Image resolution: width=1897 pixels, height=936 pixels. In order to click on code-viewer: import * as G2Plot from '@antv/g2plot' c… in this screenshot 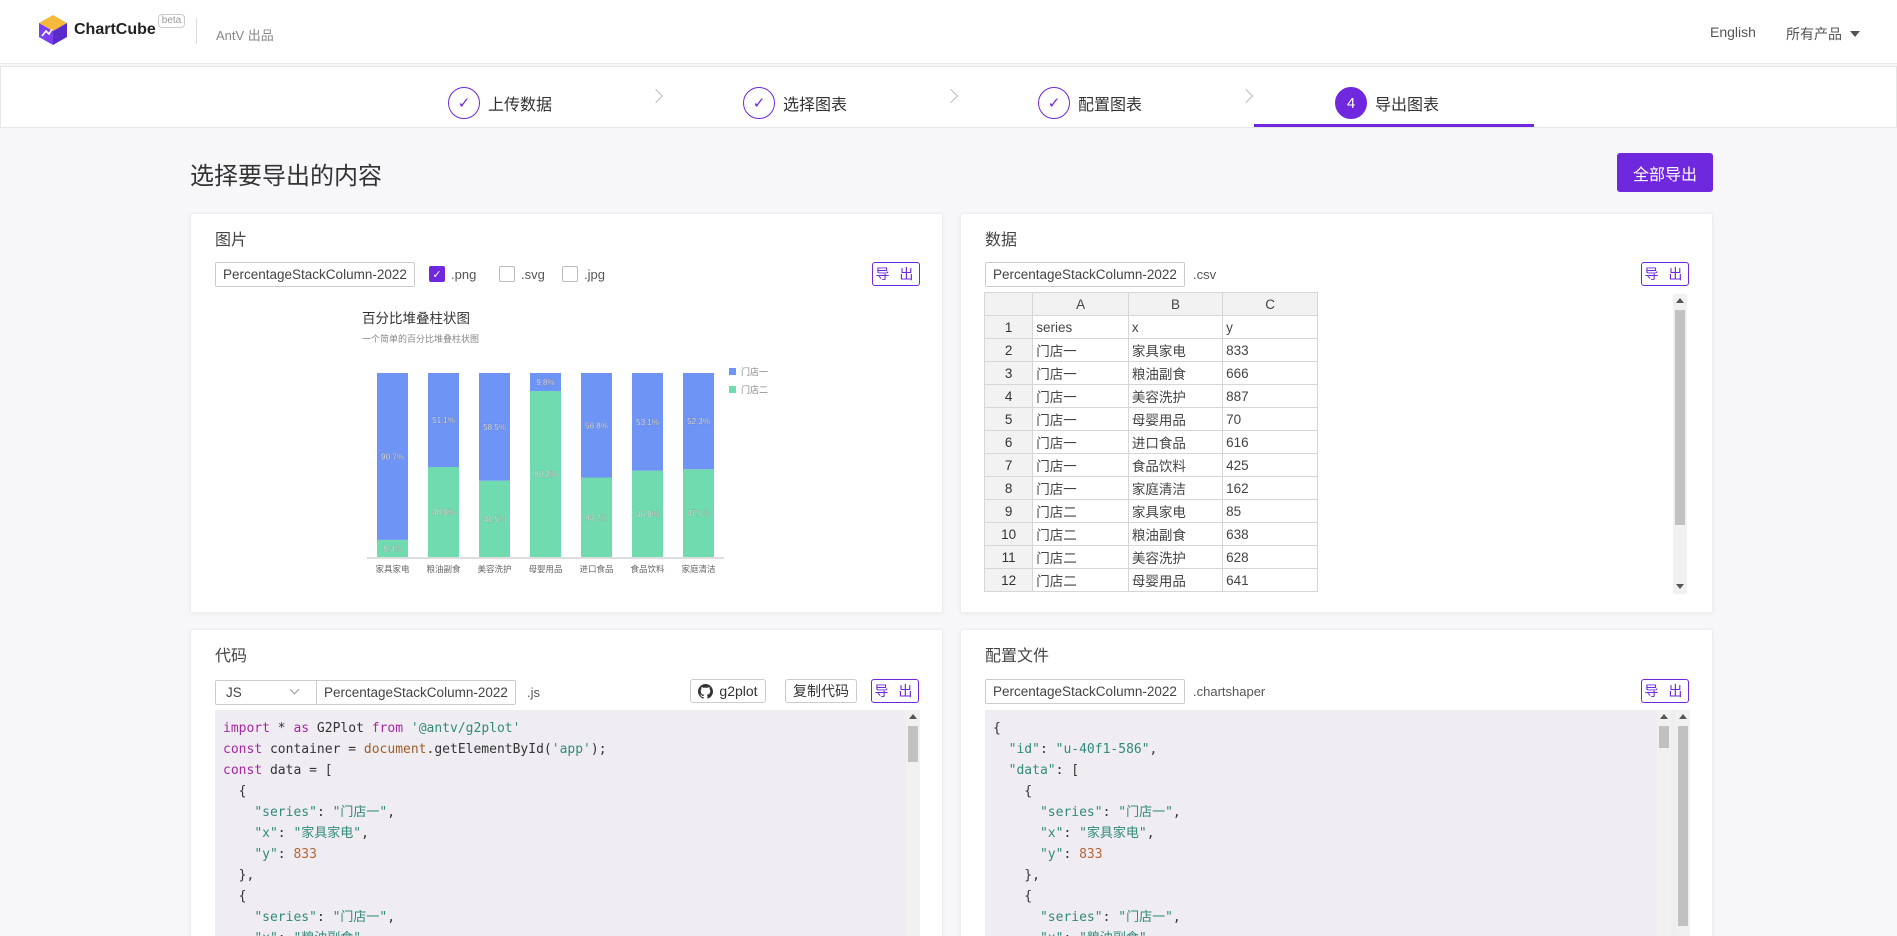, I will do `click(567, 823)`.